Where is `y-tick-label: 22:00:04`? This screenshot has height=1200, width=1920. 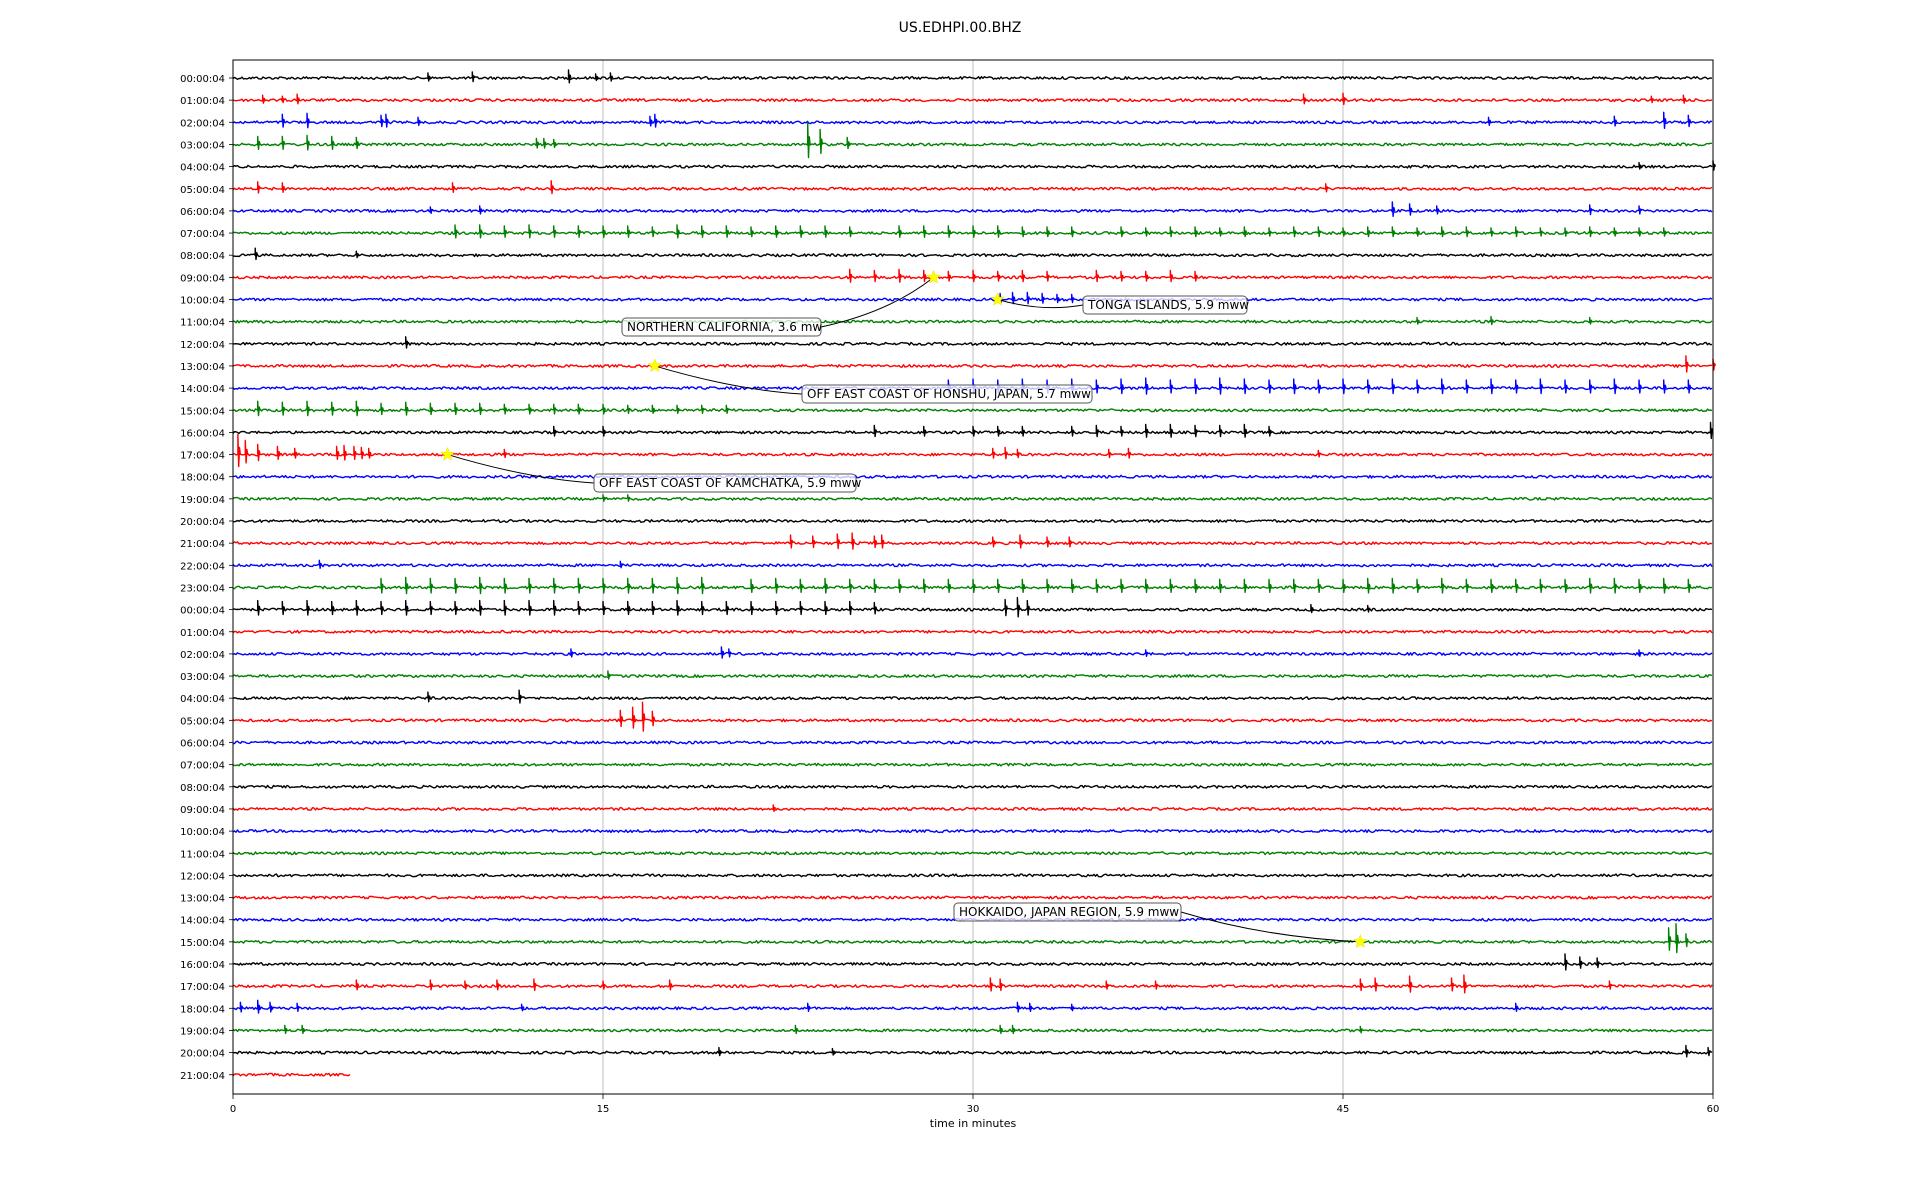 y-tick-label: 22:00:04 is located at coordinates (202, 566).